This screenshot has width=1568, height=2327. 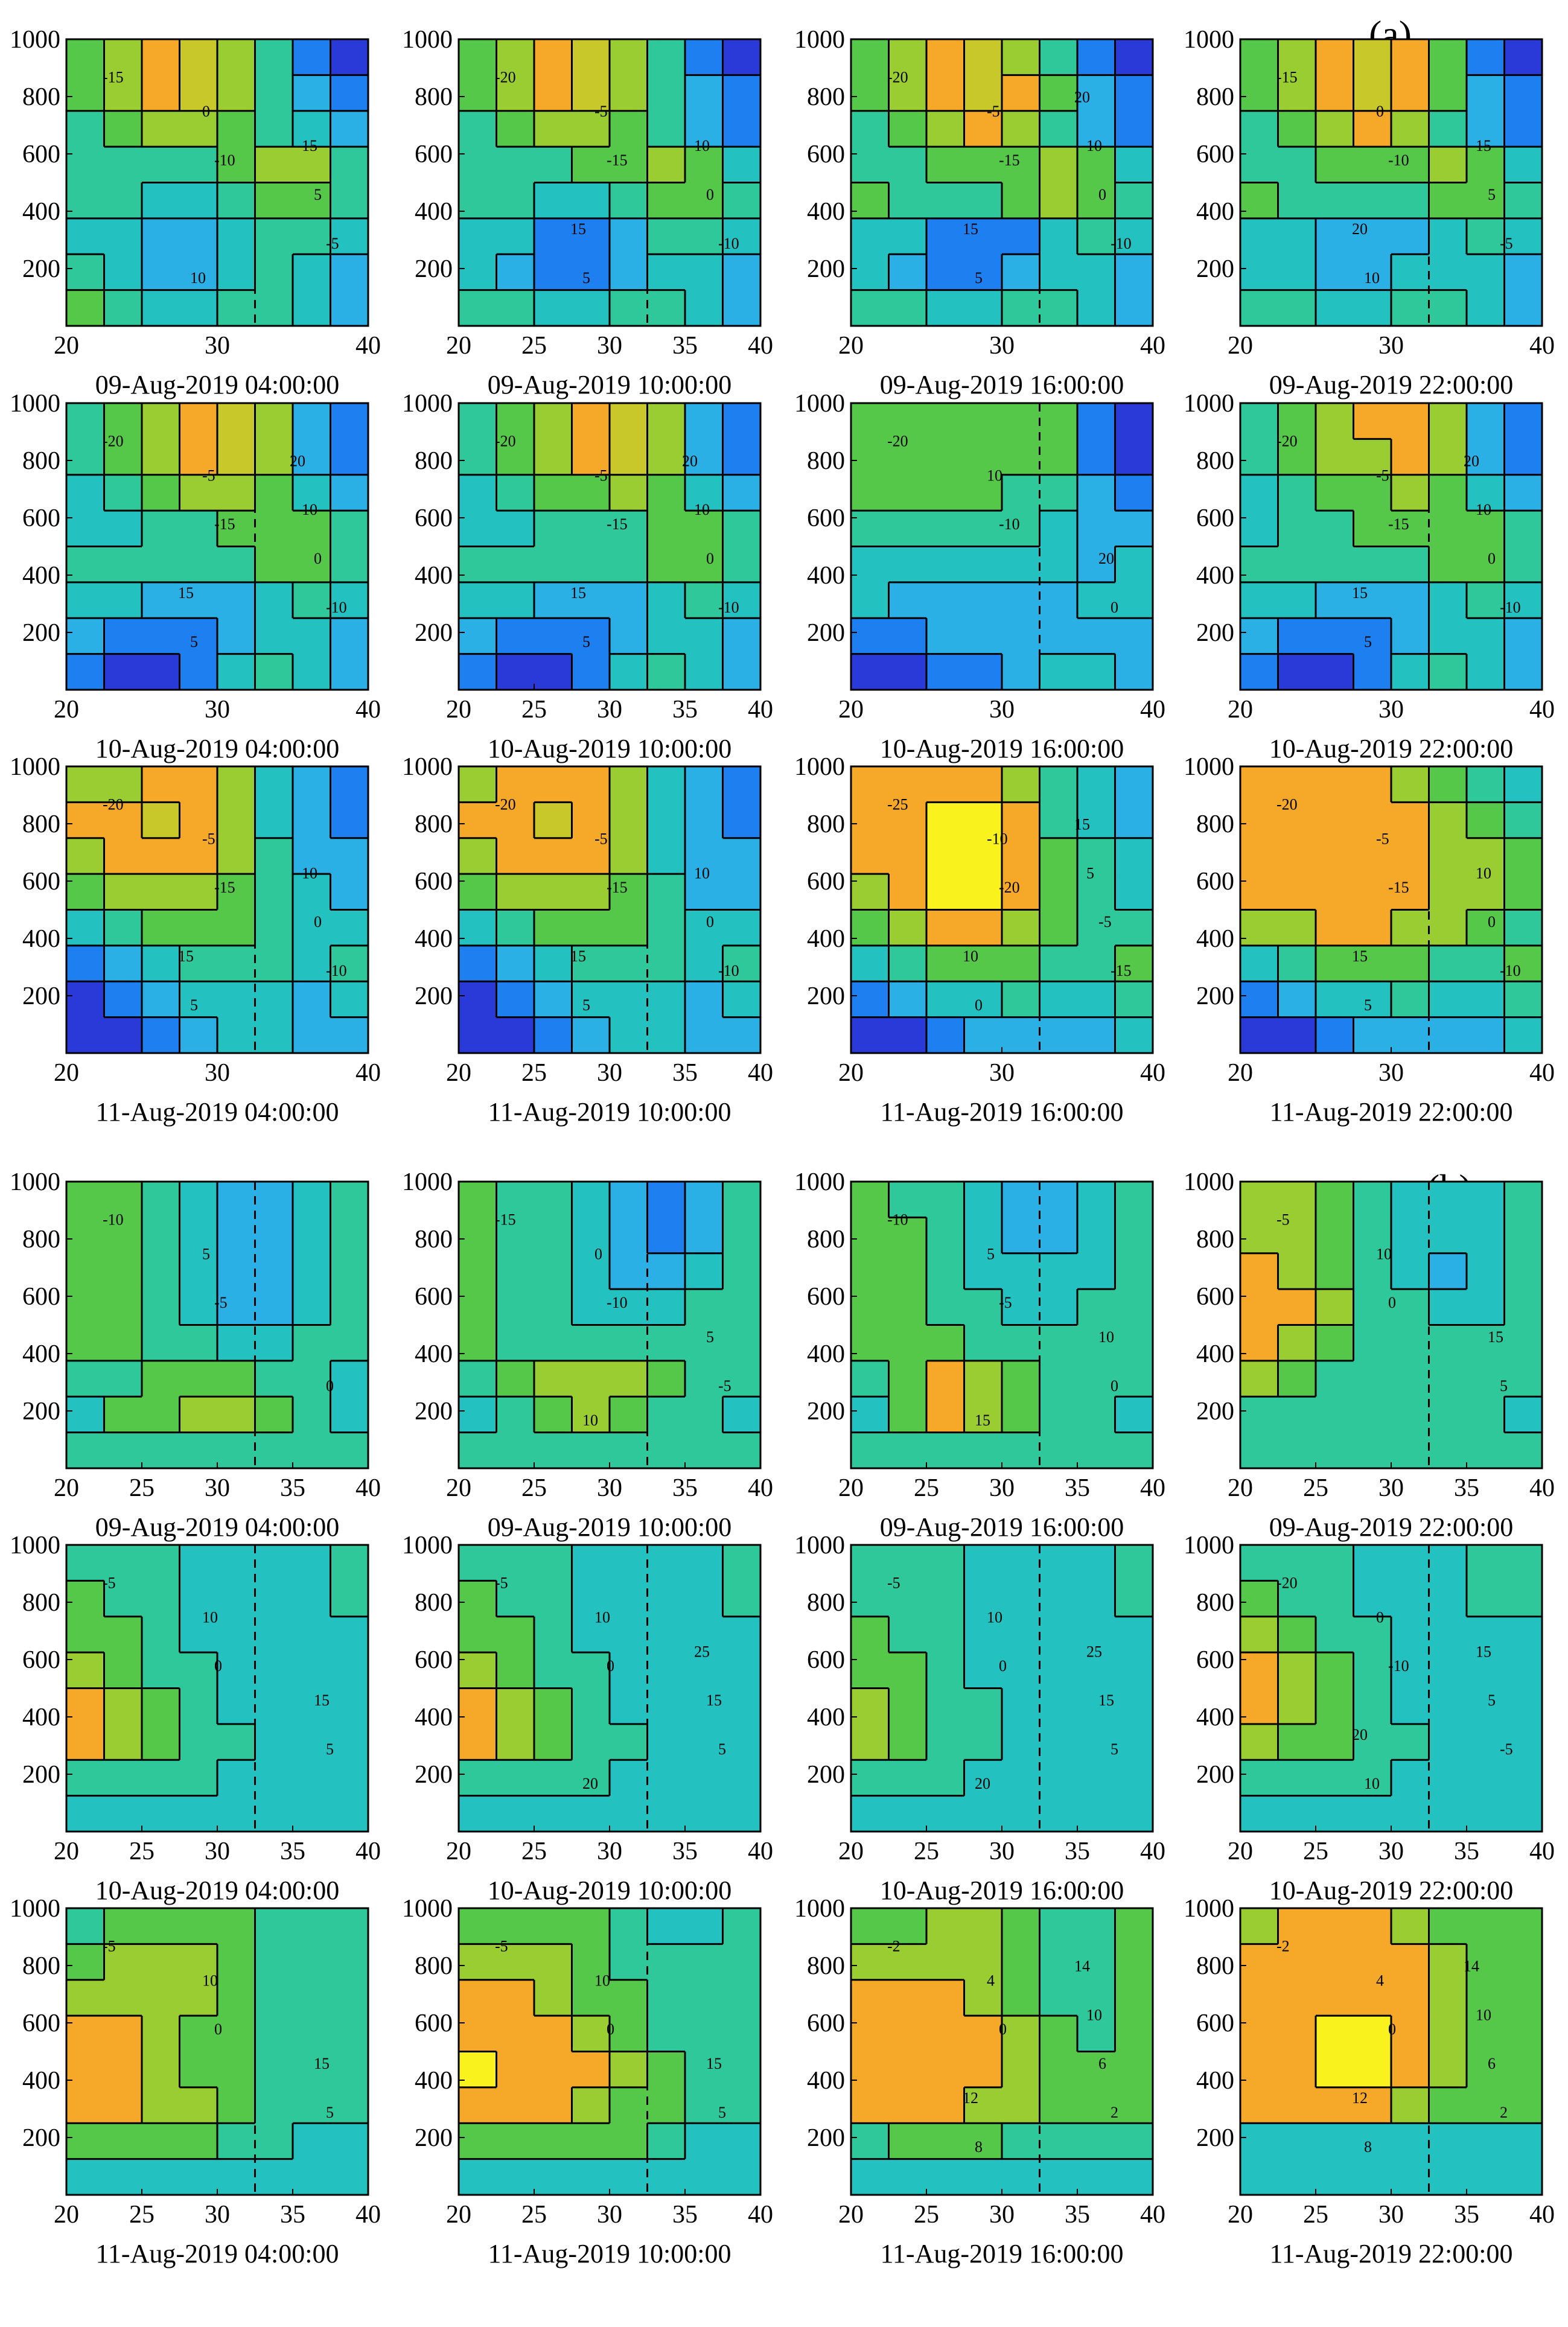 What do you see at coordinates (1467, 1851) in the screenshot?
I see `x-tick-label: 35` at bounding box center [1467, 1851].